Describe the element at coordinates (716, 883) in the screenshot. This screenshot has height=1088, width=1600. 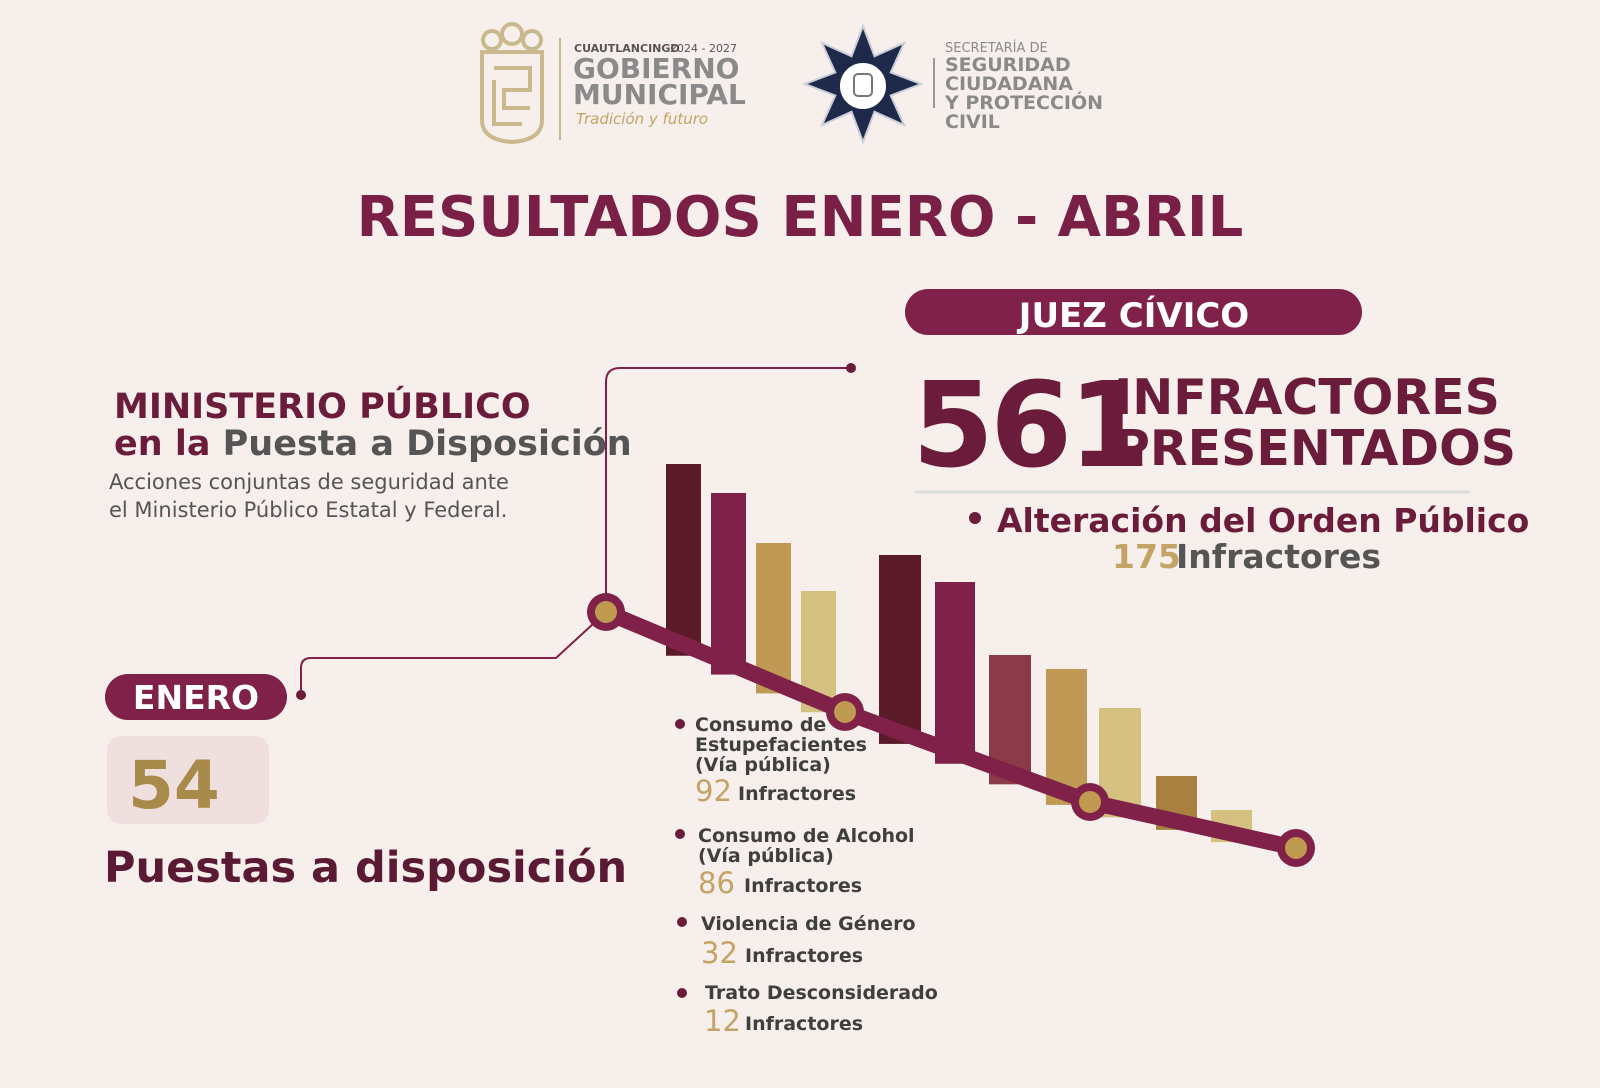
I see `item-count: 86` at that location.